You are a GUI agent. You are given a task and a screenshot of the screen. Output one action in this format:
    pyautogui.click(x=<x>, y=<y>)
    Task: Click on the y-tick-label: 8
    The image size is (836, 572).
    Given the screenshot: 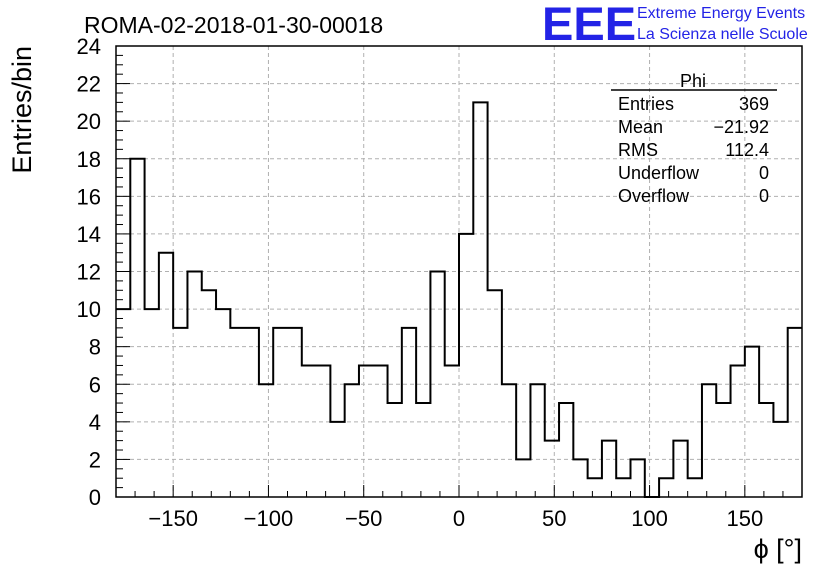 What is the action you would take?
    pyautogui.click(x=95, y=347)
    